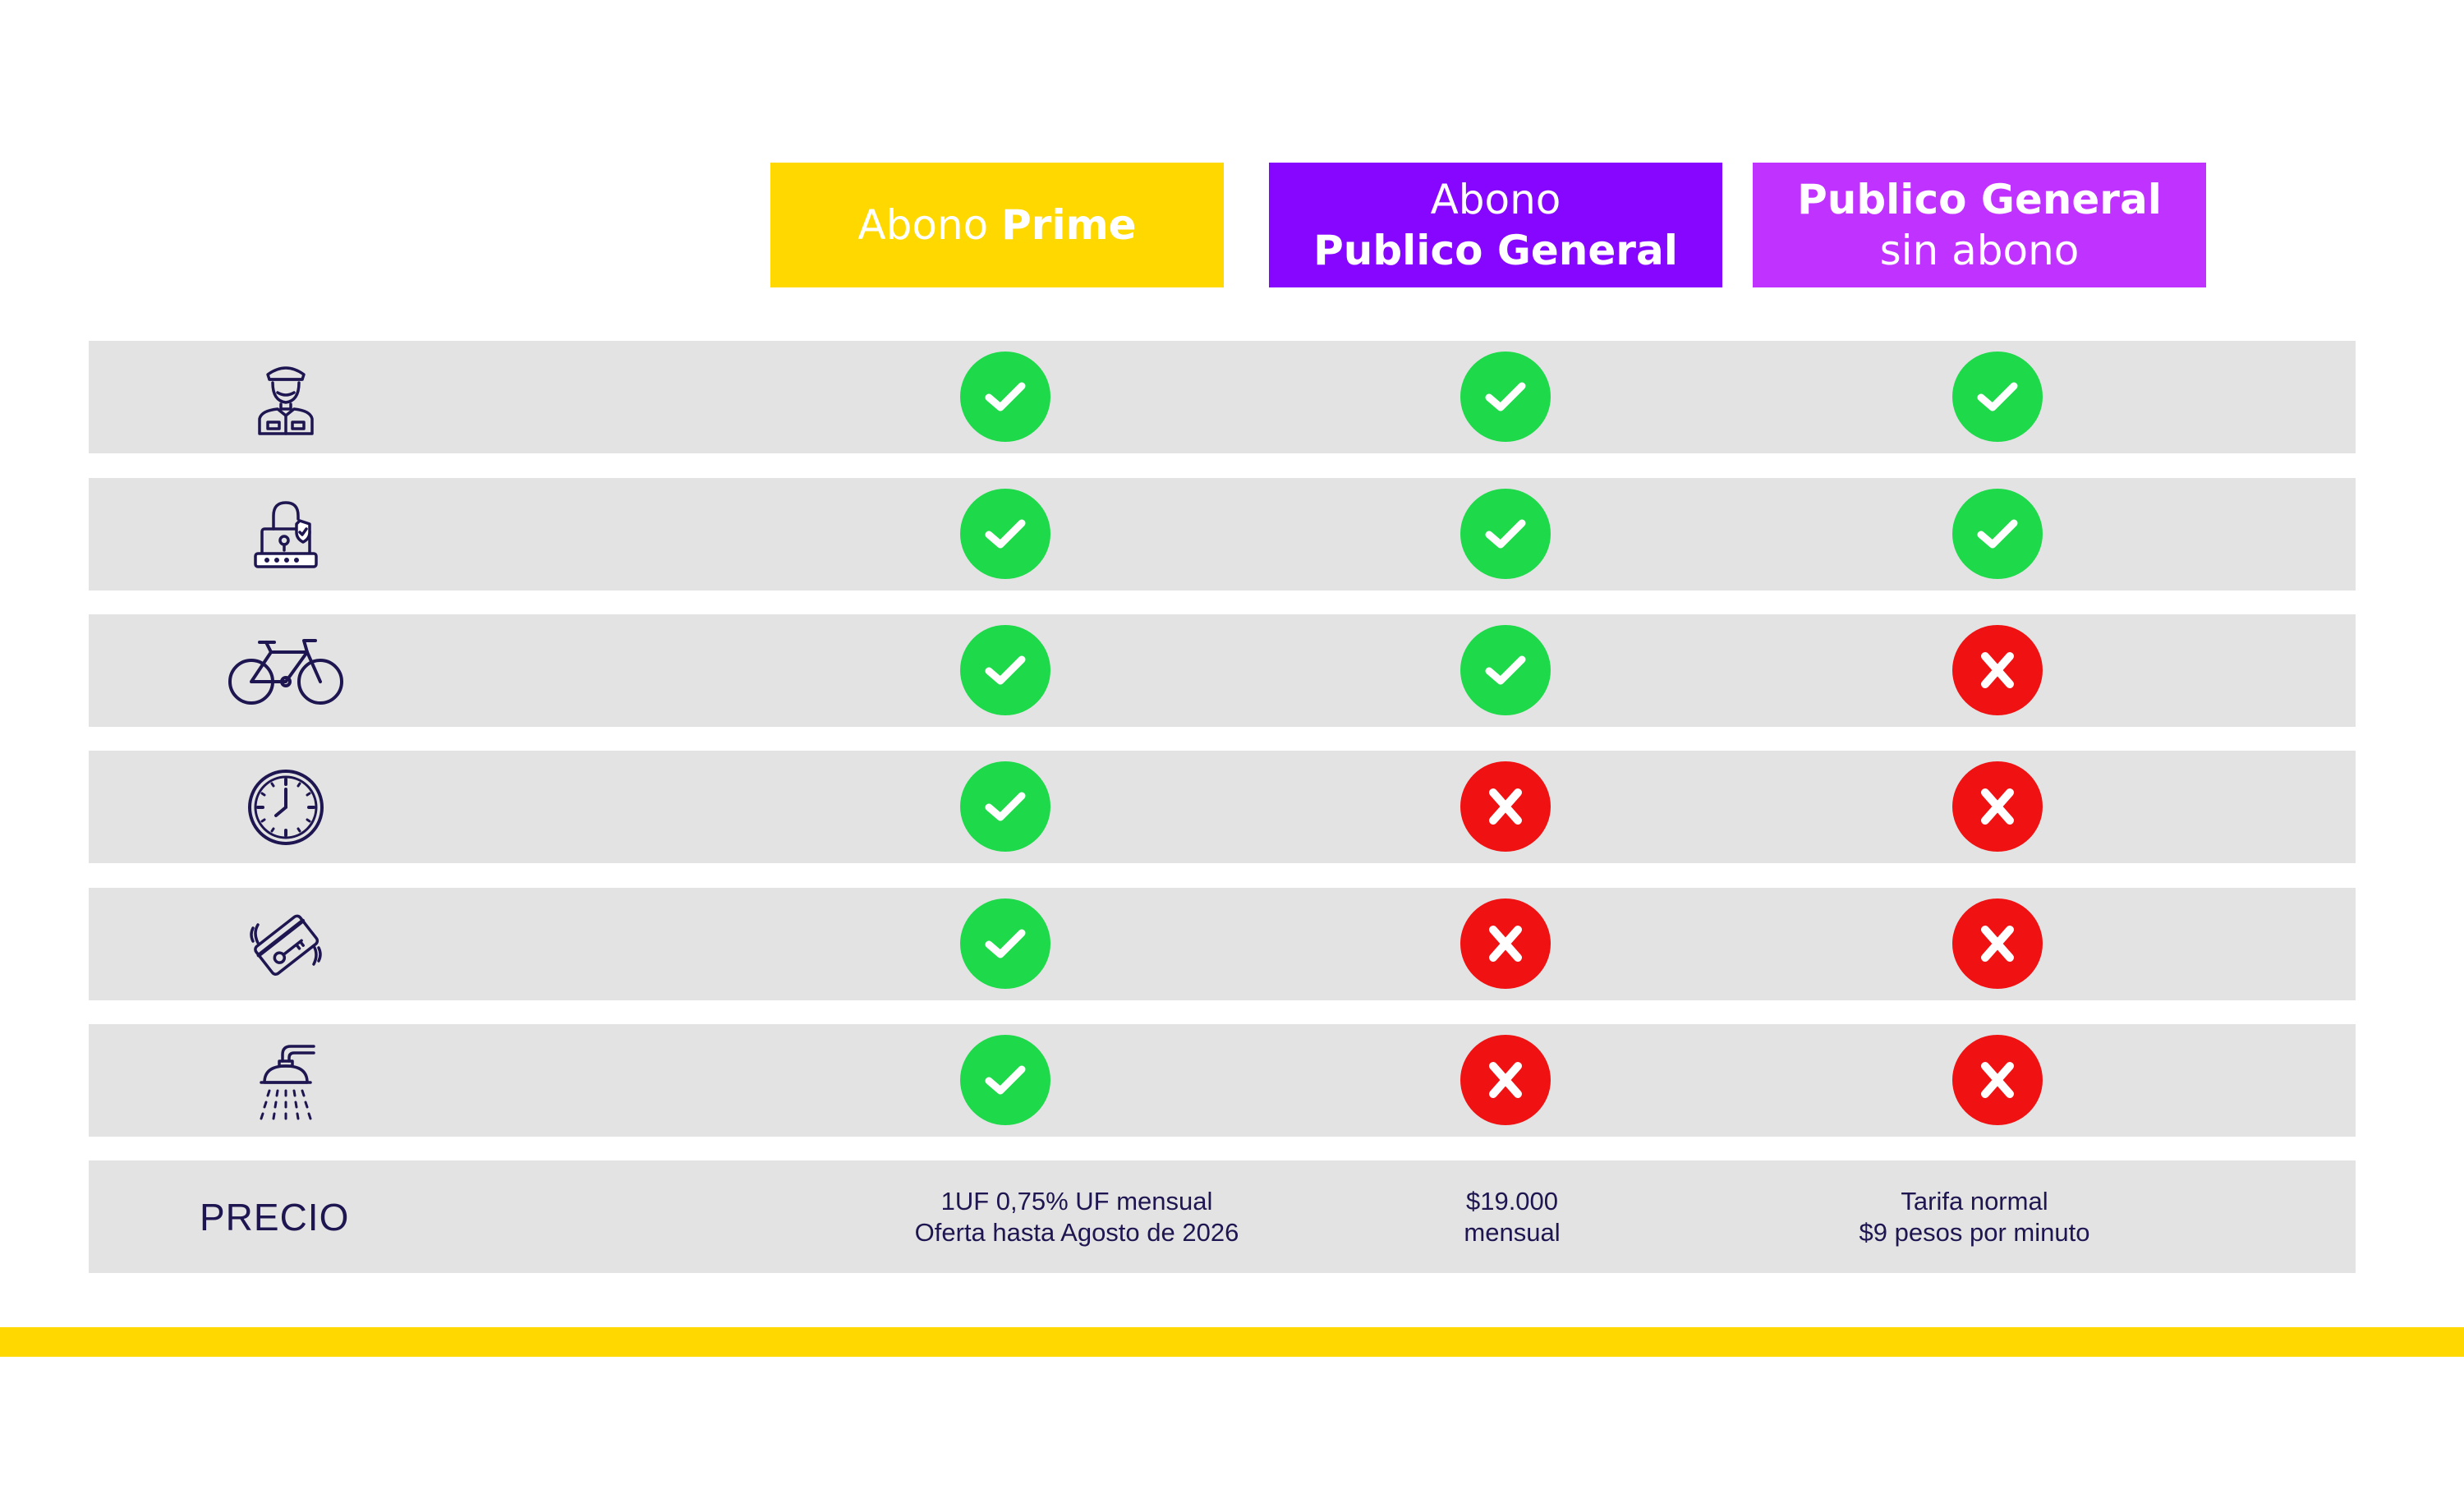 The image size is (2464, 1489). I want to click on header-general-line2: Publico General, so click(1495, 250).